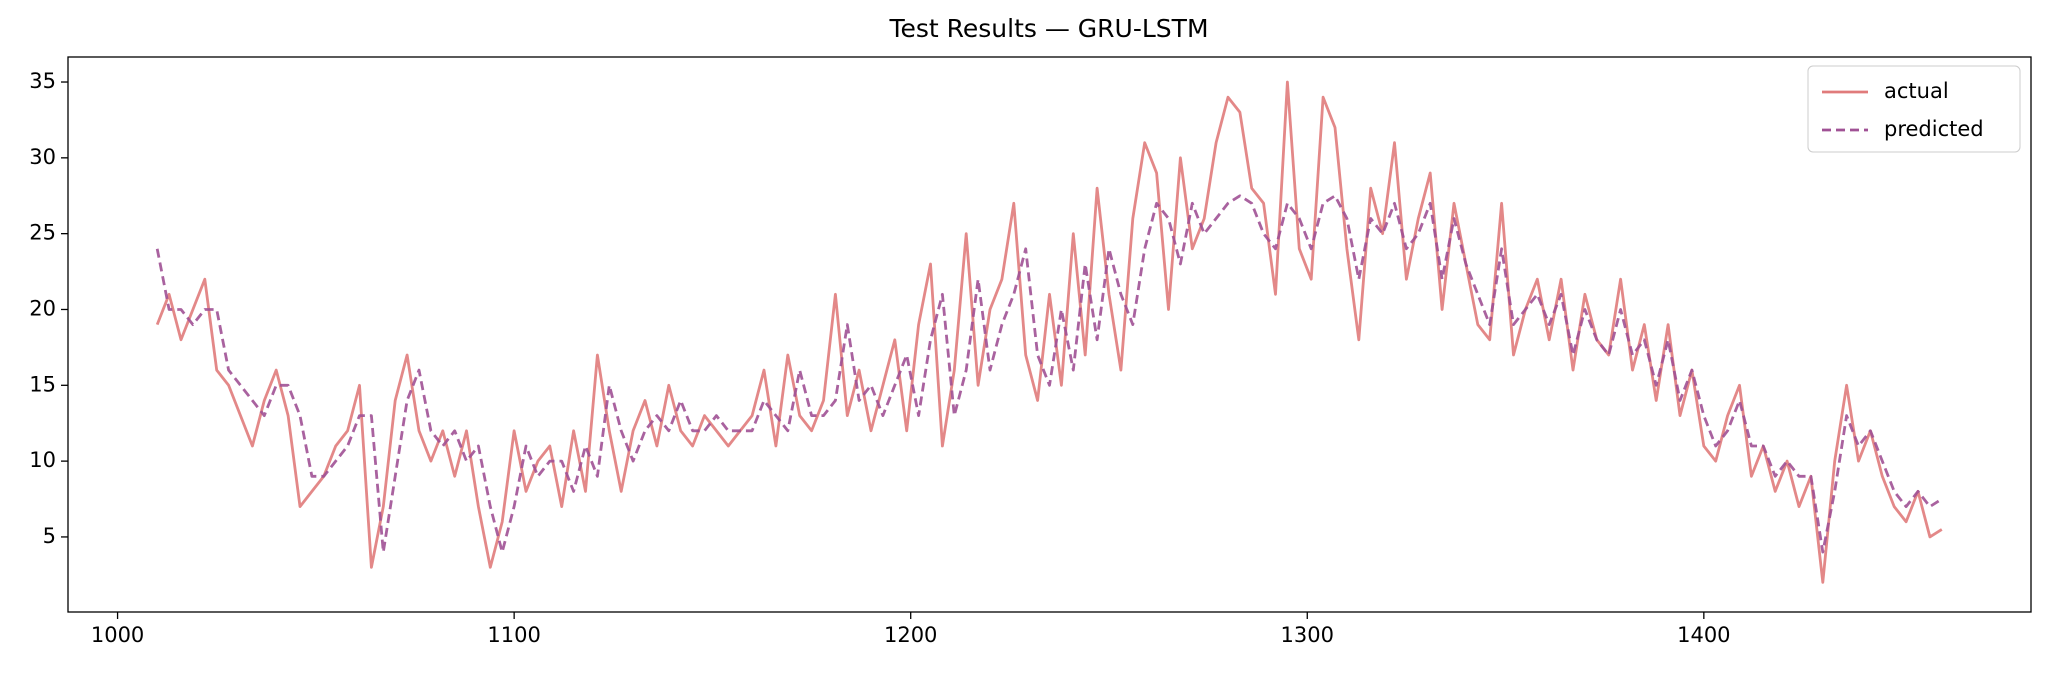 This screenshot has width=2048, height=675. I want to click on y-tick-label: 30, so click(42, 157).